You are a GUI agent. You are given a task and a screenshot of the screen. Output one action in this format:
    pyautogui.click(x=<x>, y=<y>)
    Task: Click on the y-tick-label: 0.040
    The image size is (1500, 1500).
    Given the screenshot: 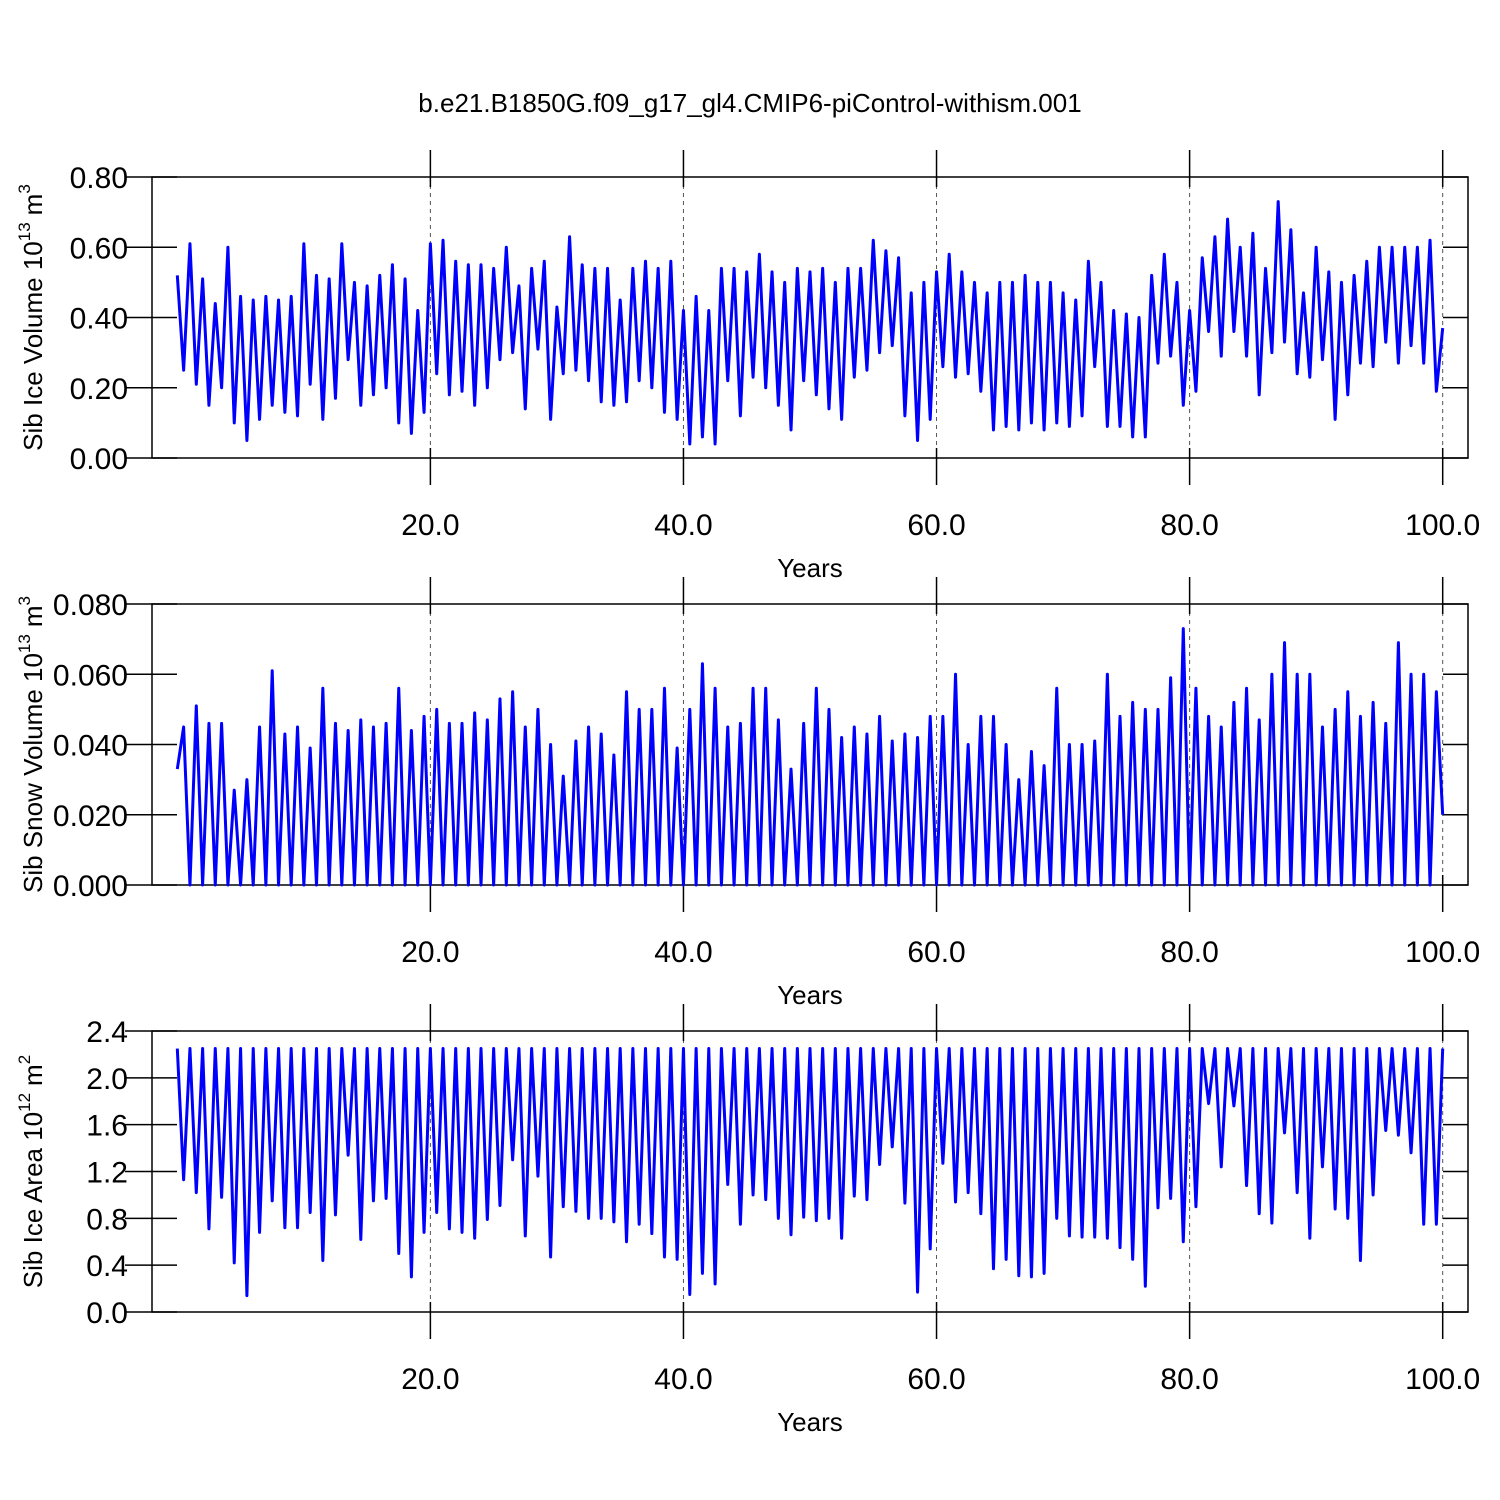 What is the action you would take?
    pyautogui.click(x=90, y=746)
    